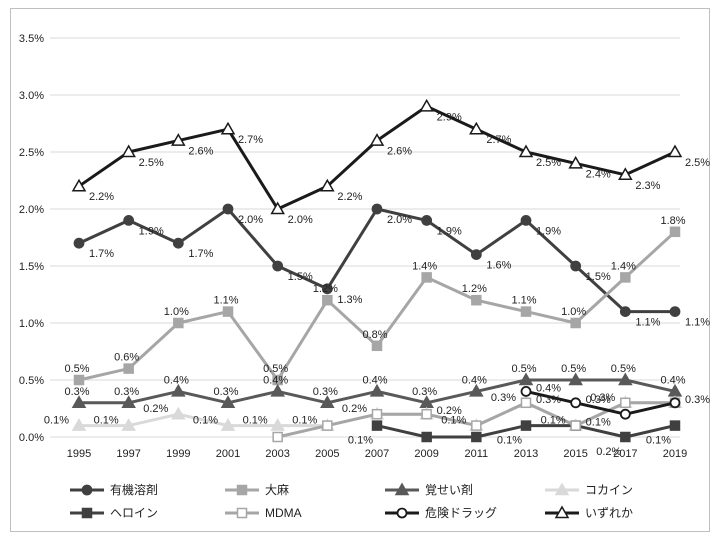 This screenshot has height=538, width=720. I want to click on y-tick-label: 1.0%, so click(31, 324).